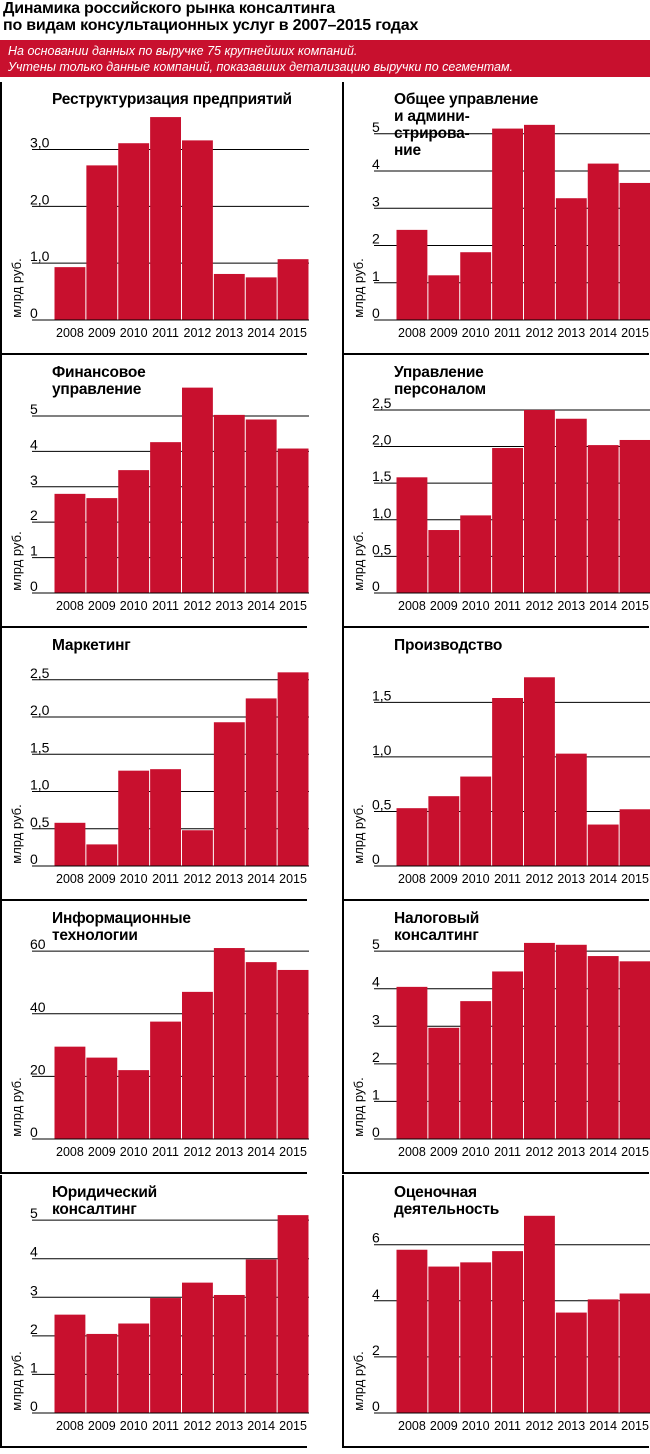  I want to click on chart-title: Информационные технологии, so click(172, 927).